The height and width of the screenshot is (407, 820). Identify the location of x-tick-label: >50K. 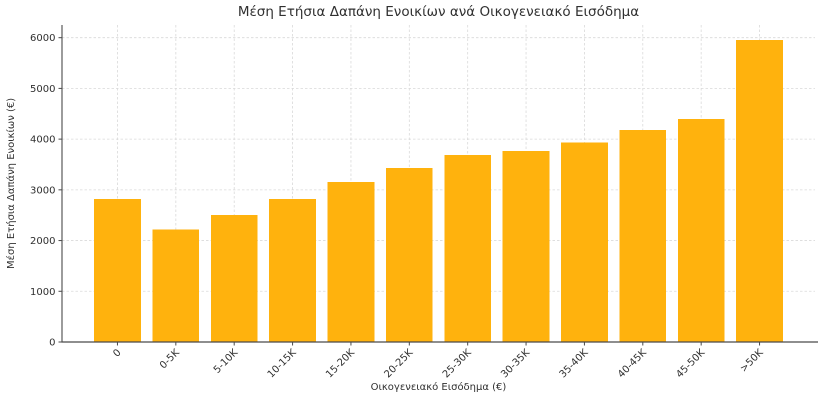
(752, 361).